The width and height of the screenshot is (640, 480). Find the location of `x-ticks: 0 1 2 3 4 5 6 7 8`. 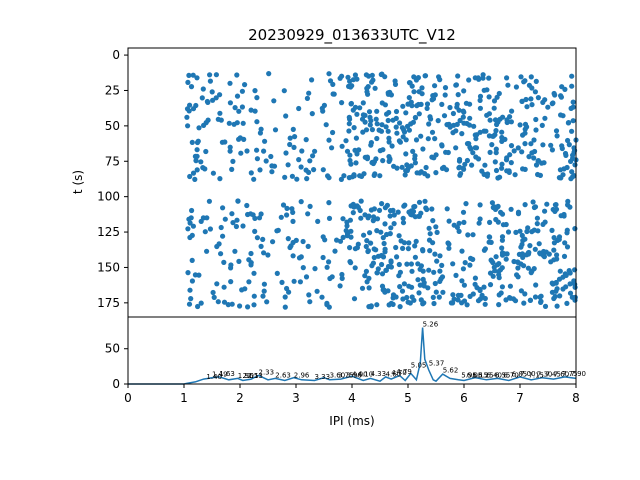

x-ticks: 0 1 2 3 4 5 6 7 8 is located at coordinates (352, 394).